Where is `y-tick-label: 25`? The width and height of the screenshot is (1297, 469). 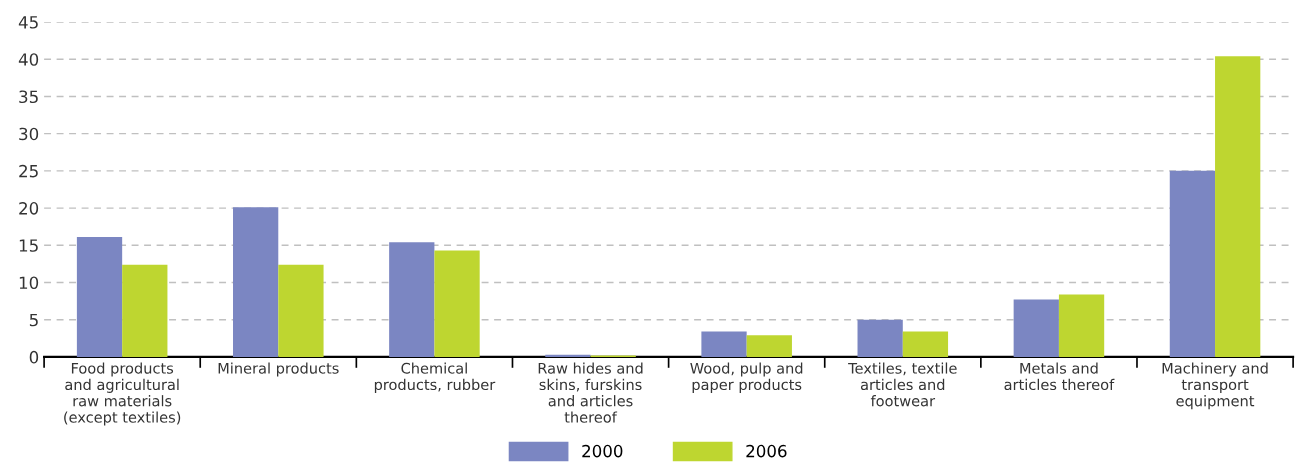 y-tick-label: 25 is located at coordinates (28, 171).